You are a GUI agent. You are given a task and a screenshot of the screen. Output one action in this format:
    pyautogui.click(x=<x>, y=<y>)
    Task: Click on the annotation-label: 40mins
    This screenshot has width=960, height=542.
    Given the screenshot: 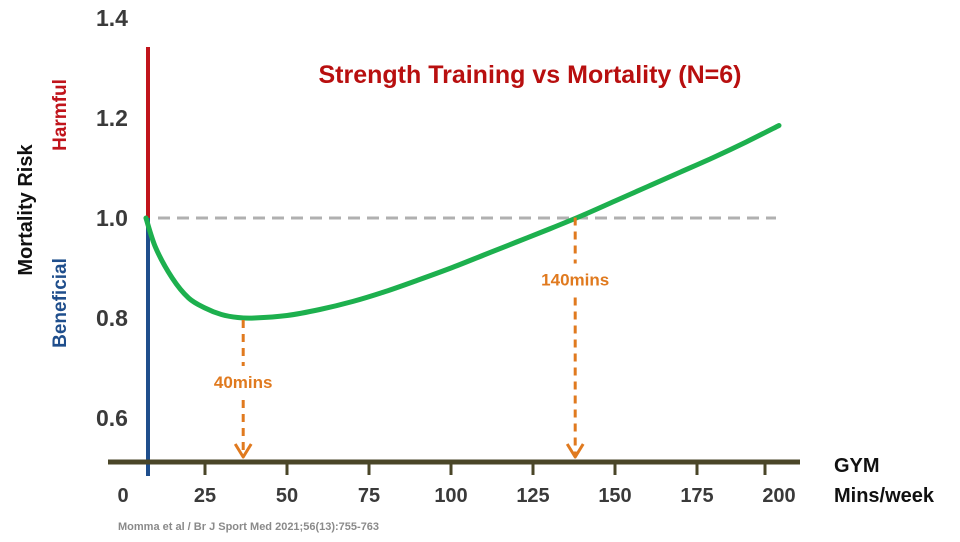 What is the action you would take?
    pyautogui.click(x=243, y=382)
    